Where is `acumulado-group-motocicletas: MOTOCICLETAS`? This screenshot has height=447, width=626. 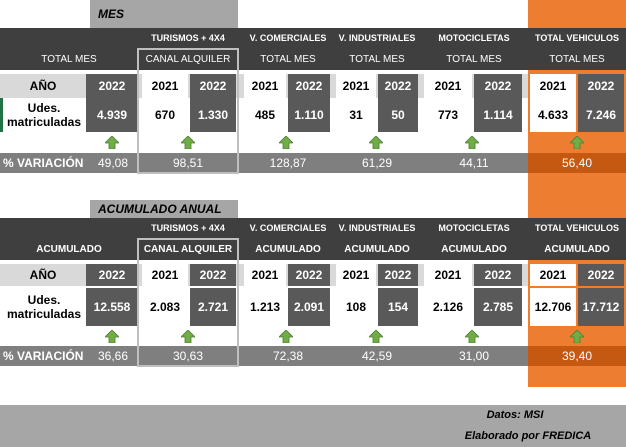 acumulado-group-motocicletas: MOTOCICLETAS is located at coordinates (474, 228).